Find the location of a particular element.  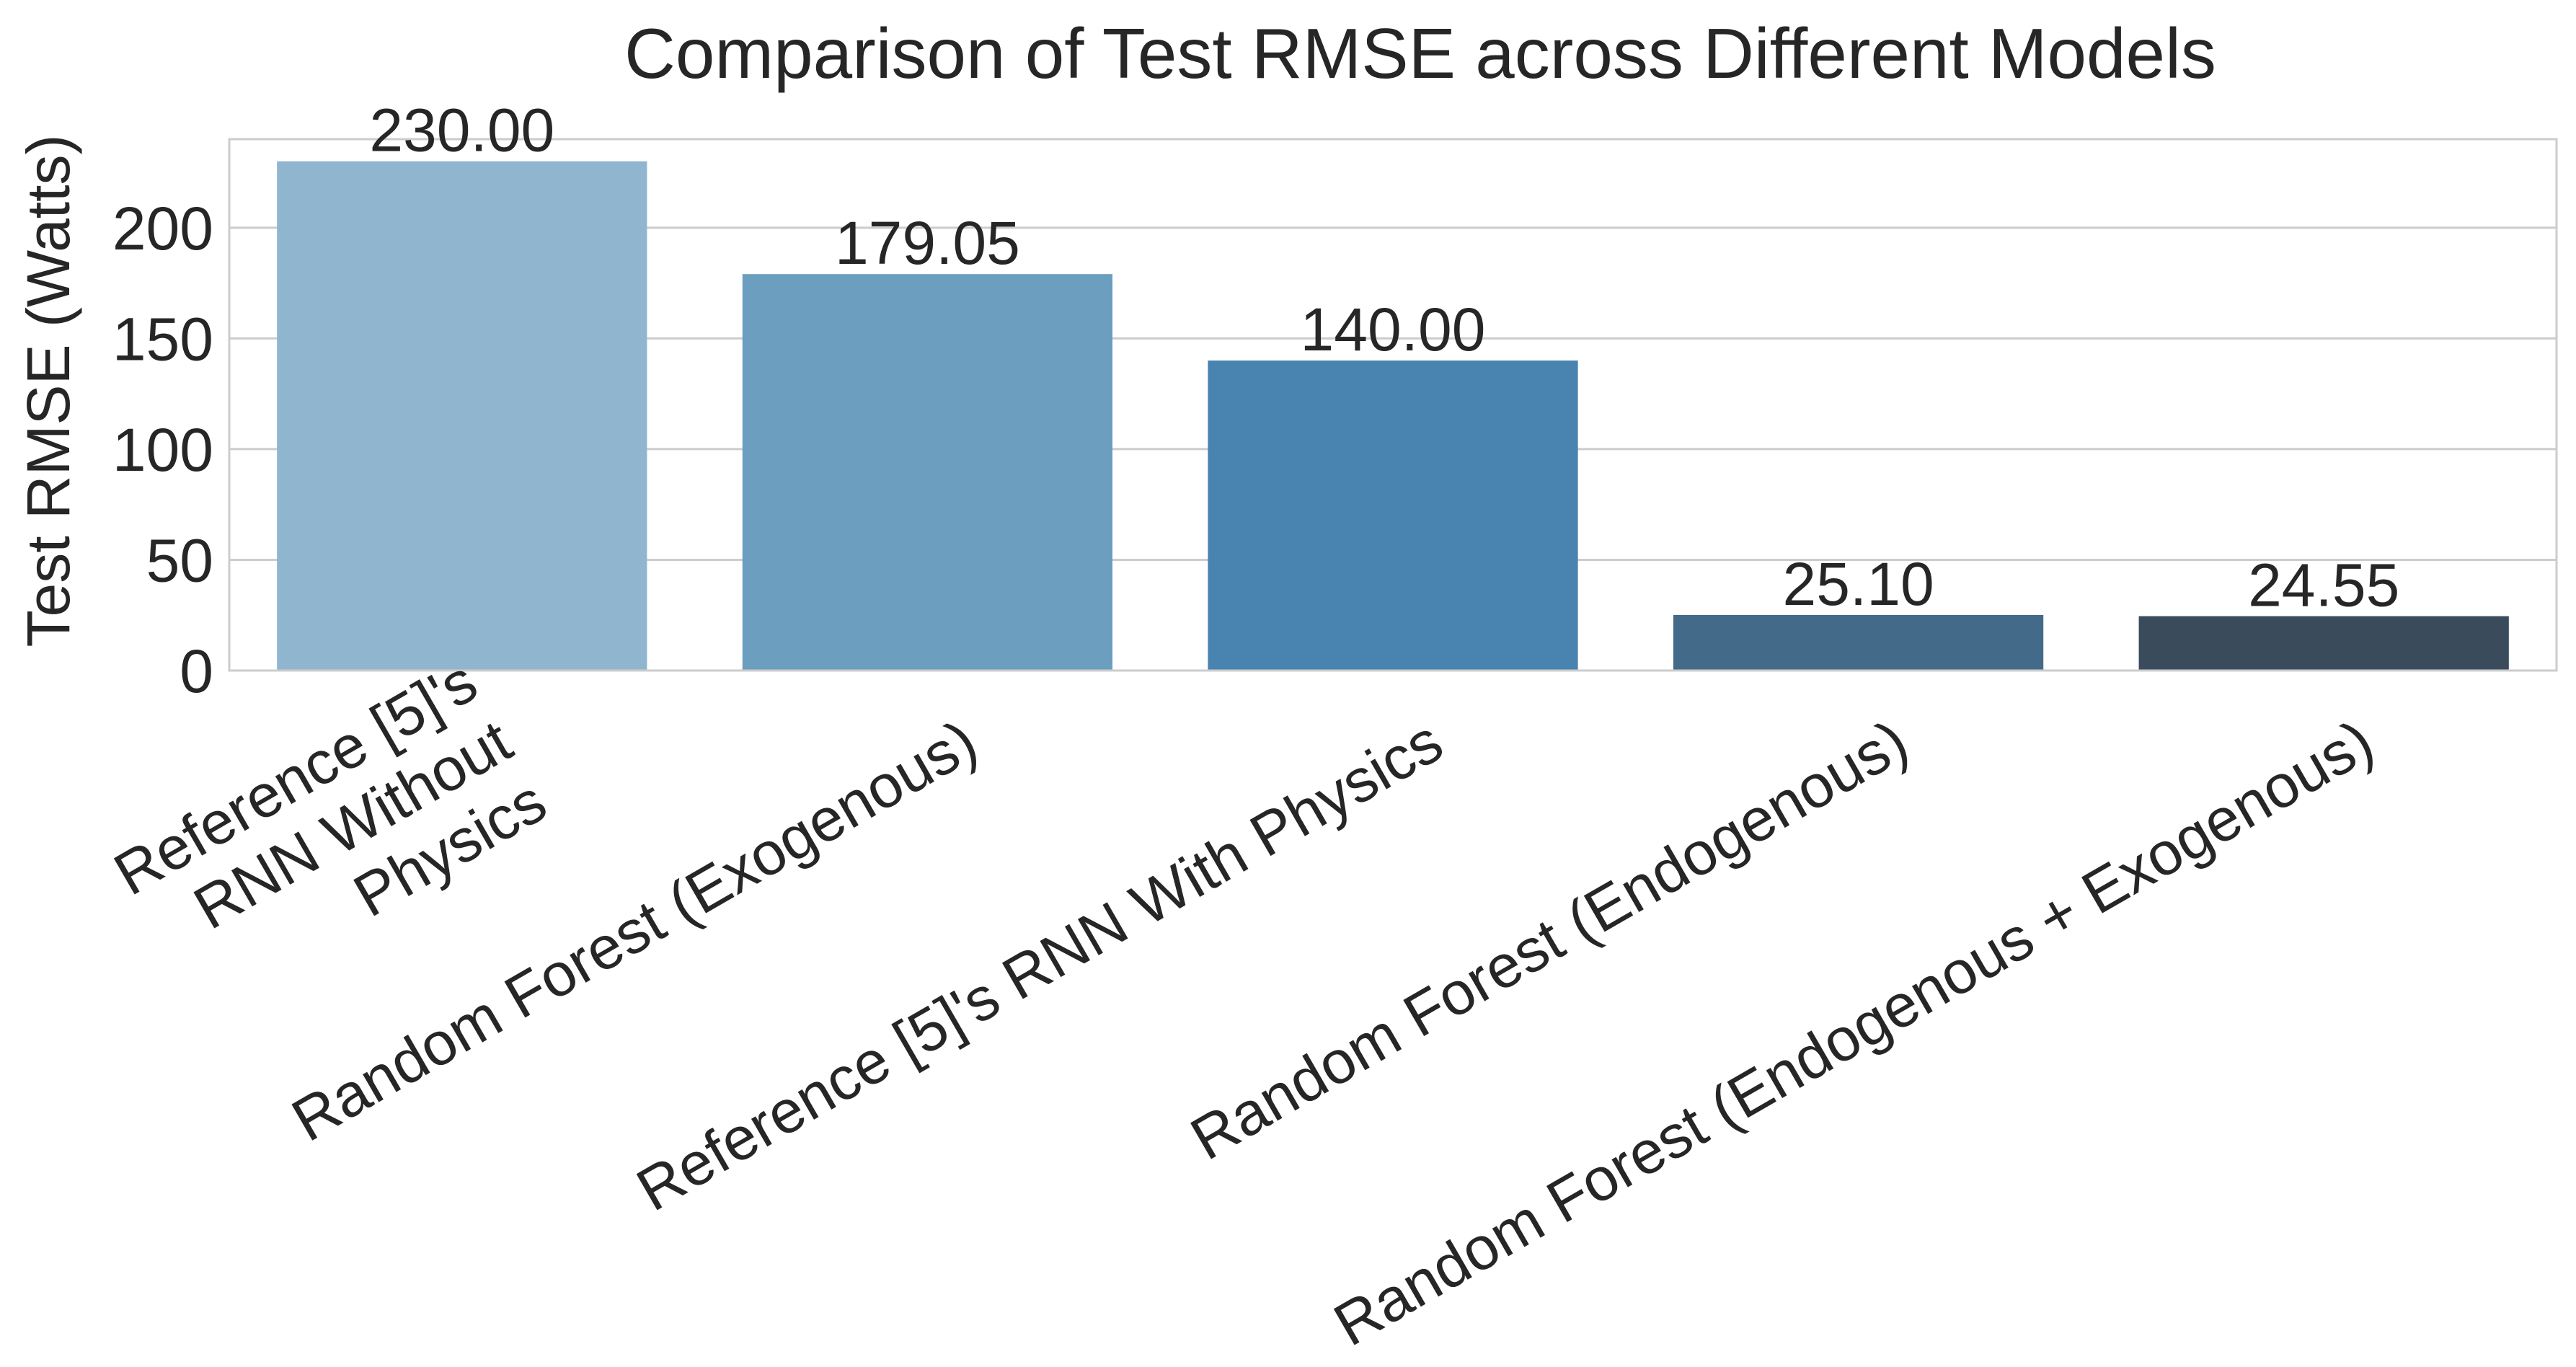

y-axis-label: Test RMSE (Watts) is located at coordinates (48, 391).